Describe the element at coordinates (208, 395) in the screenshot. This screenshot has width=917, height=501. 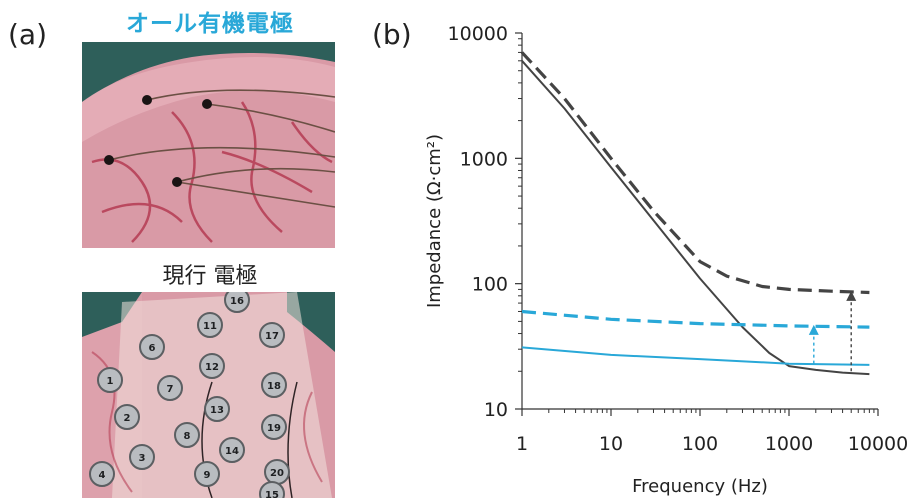
I see `current-electrode-photo: 16 11 17 6 12 1 7 18 13 2 19 8 14 3 9 20 4 15` at that location.